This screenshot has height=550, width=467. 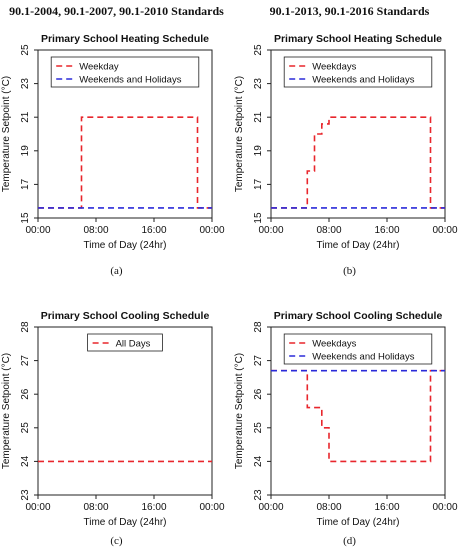 I want to click on caption-b: (b), so click(x=349, y=271).